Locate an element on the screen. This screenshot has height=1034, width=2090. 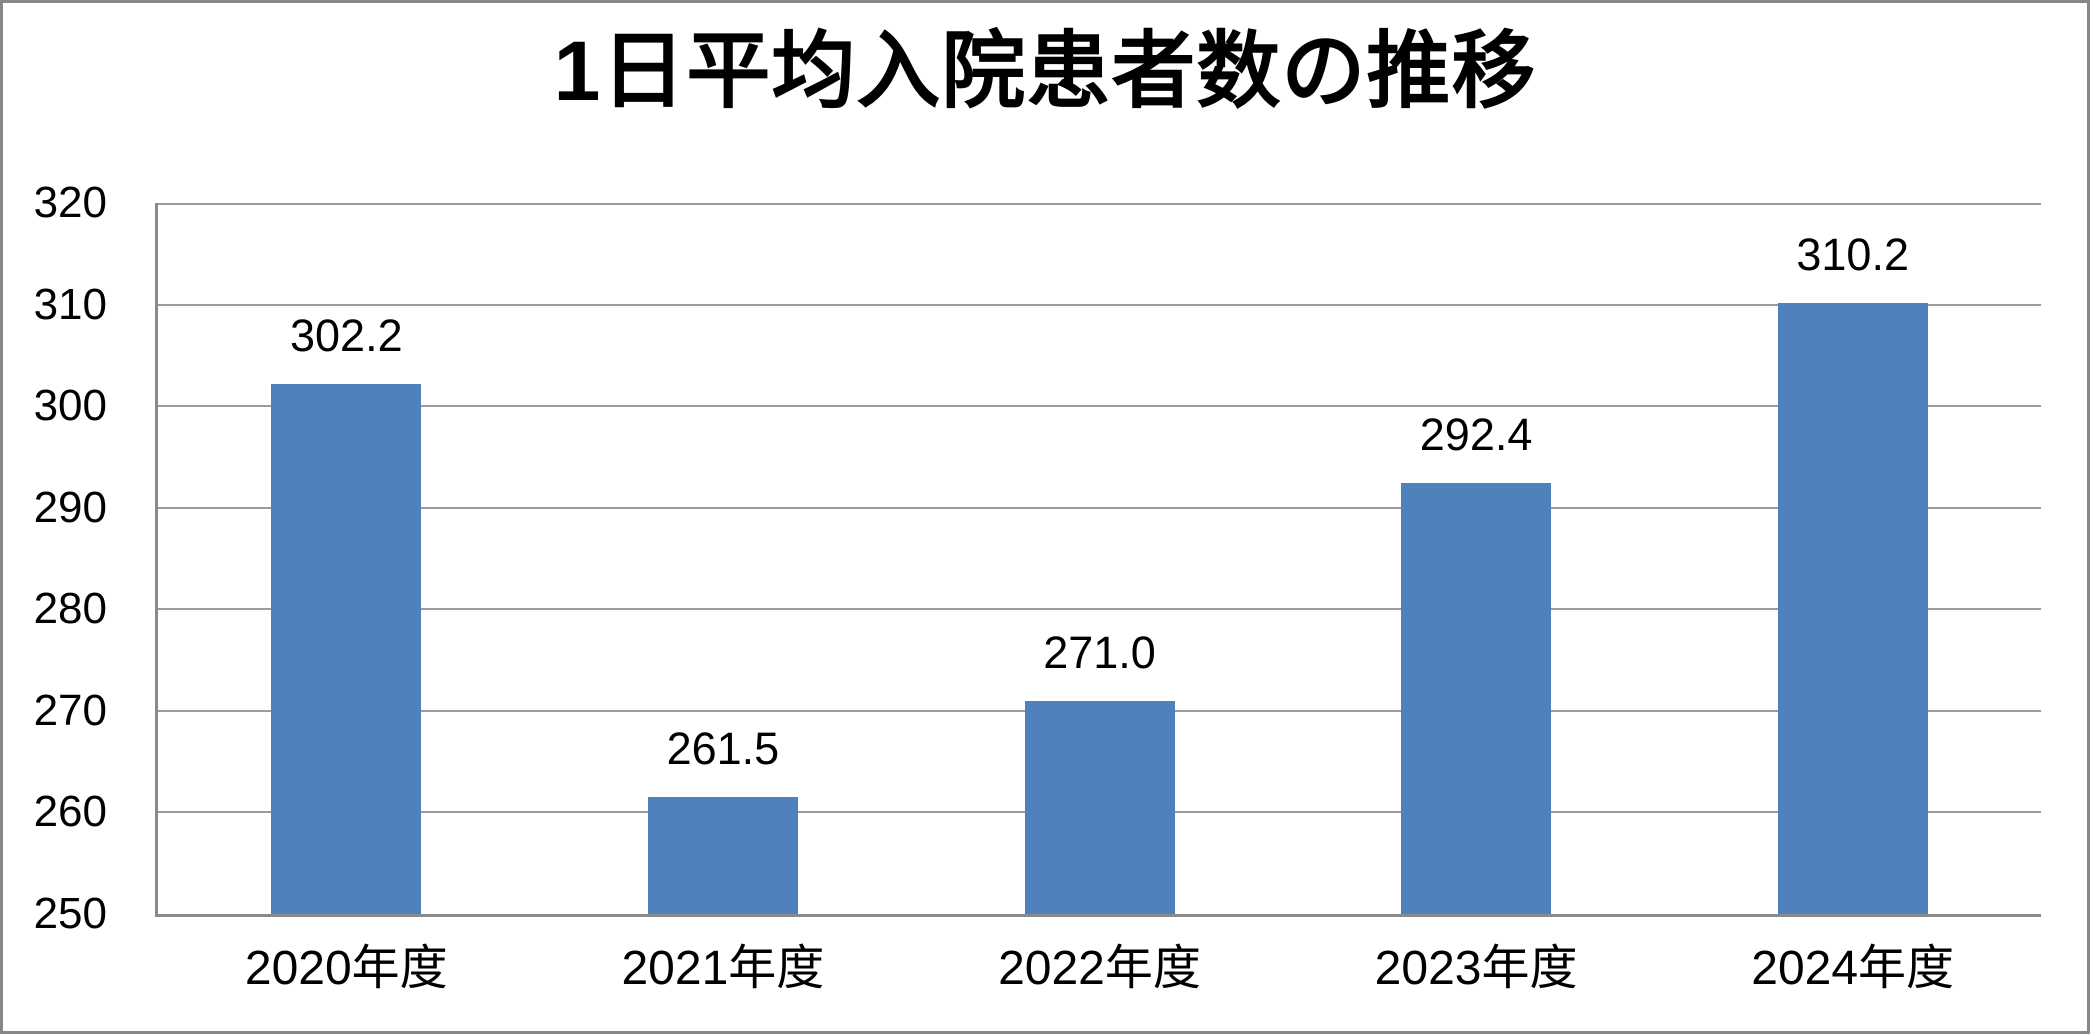
y-axis-tick-label: 280 is located at coordinates (70, 609).